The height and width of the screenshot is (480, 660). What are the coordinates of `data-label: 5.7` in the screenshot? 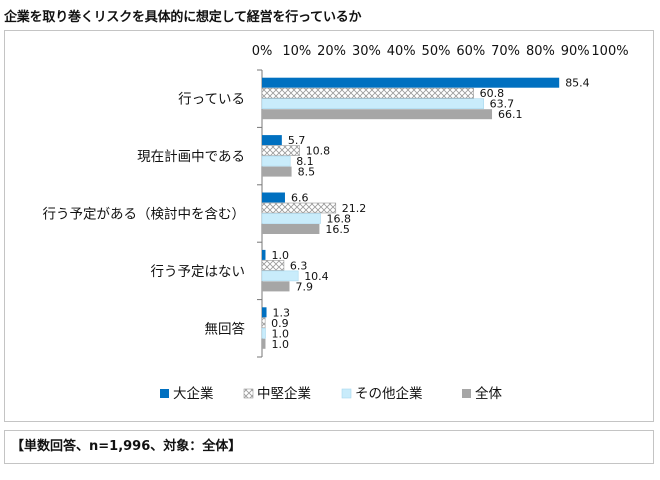 It's located at (297, 140).